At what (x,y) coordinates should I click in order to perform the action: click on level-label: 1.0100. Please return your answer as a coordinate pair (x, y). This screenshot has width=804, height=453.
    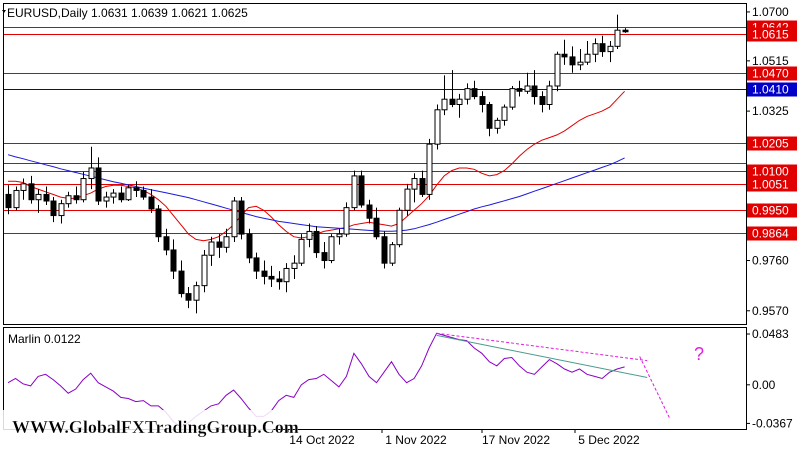
    Looking at the image, I should click on (770, 172).